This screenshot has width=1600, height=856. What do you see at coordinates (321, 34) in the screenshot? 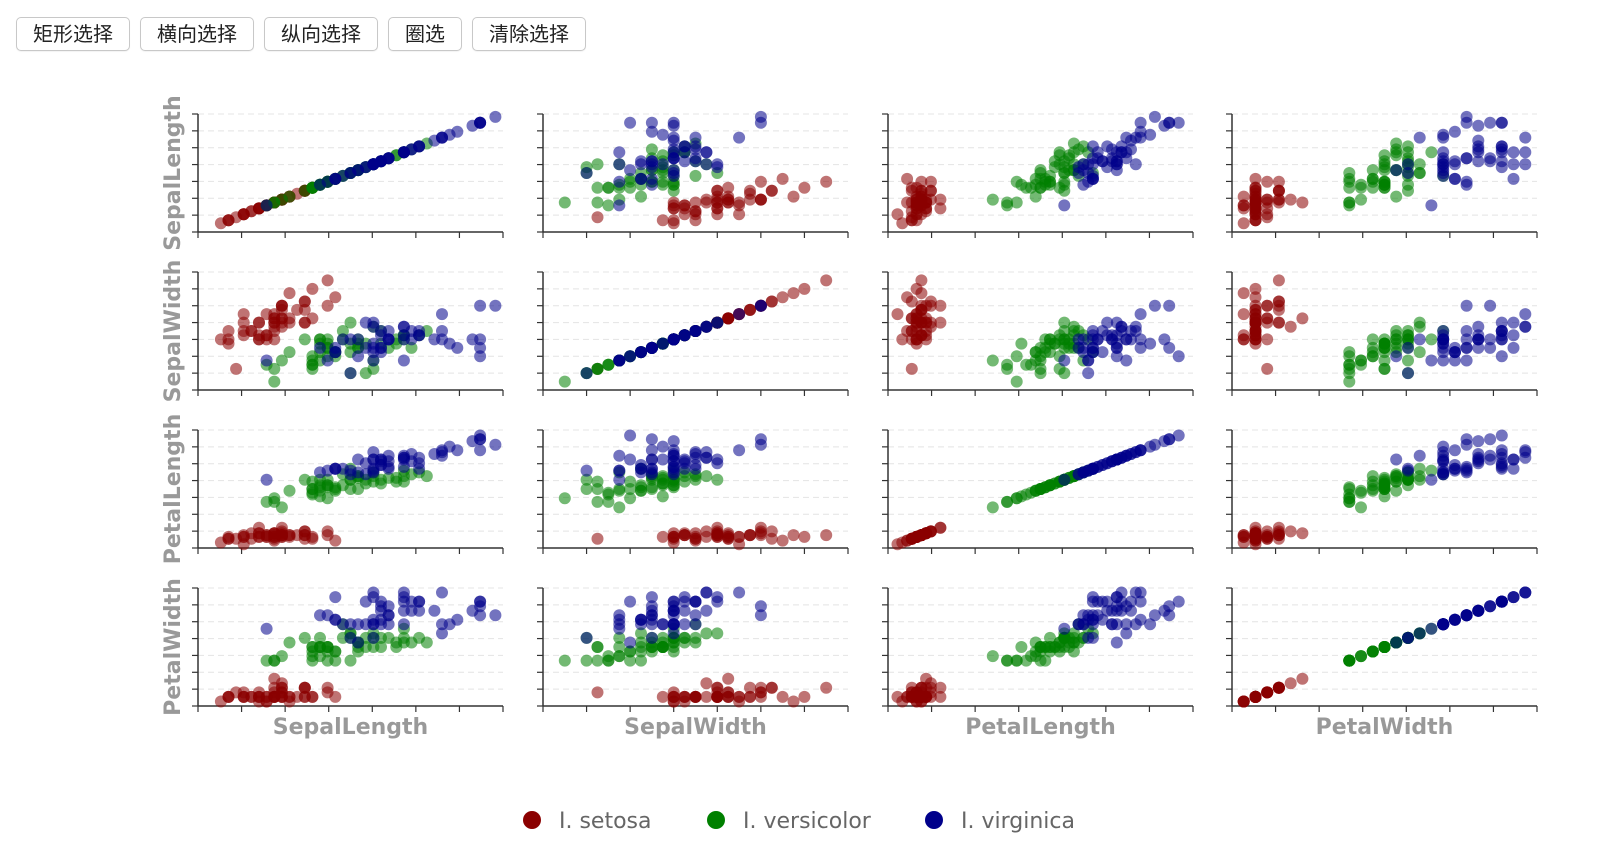
I see `vertical-select-button: 纵向选择` at bounding box center [321, 34].